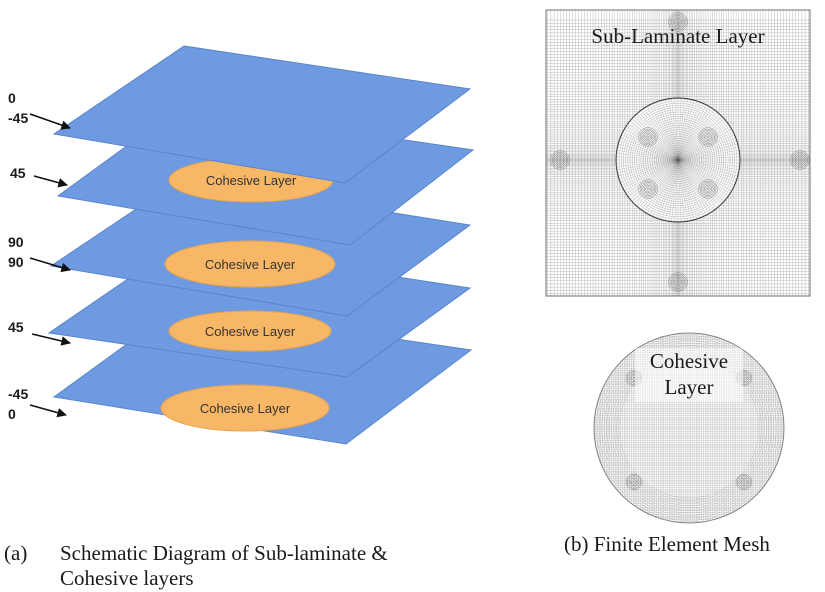  What do you see at coordinates (16, 327) in the screenshot?
I see `ply-angle-label-4-1: 45` at bounding box center [16, 327].